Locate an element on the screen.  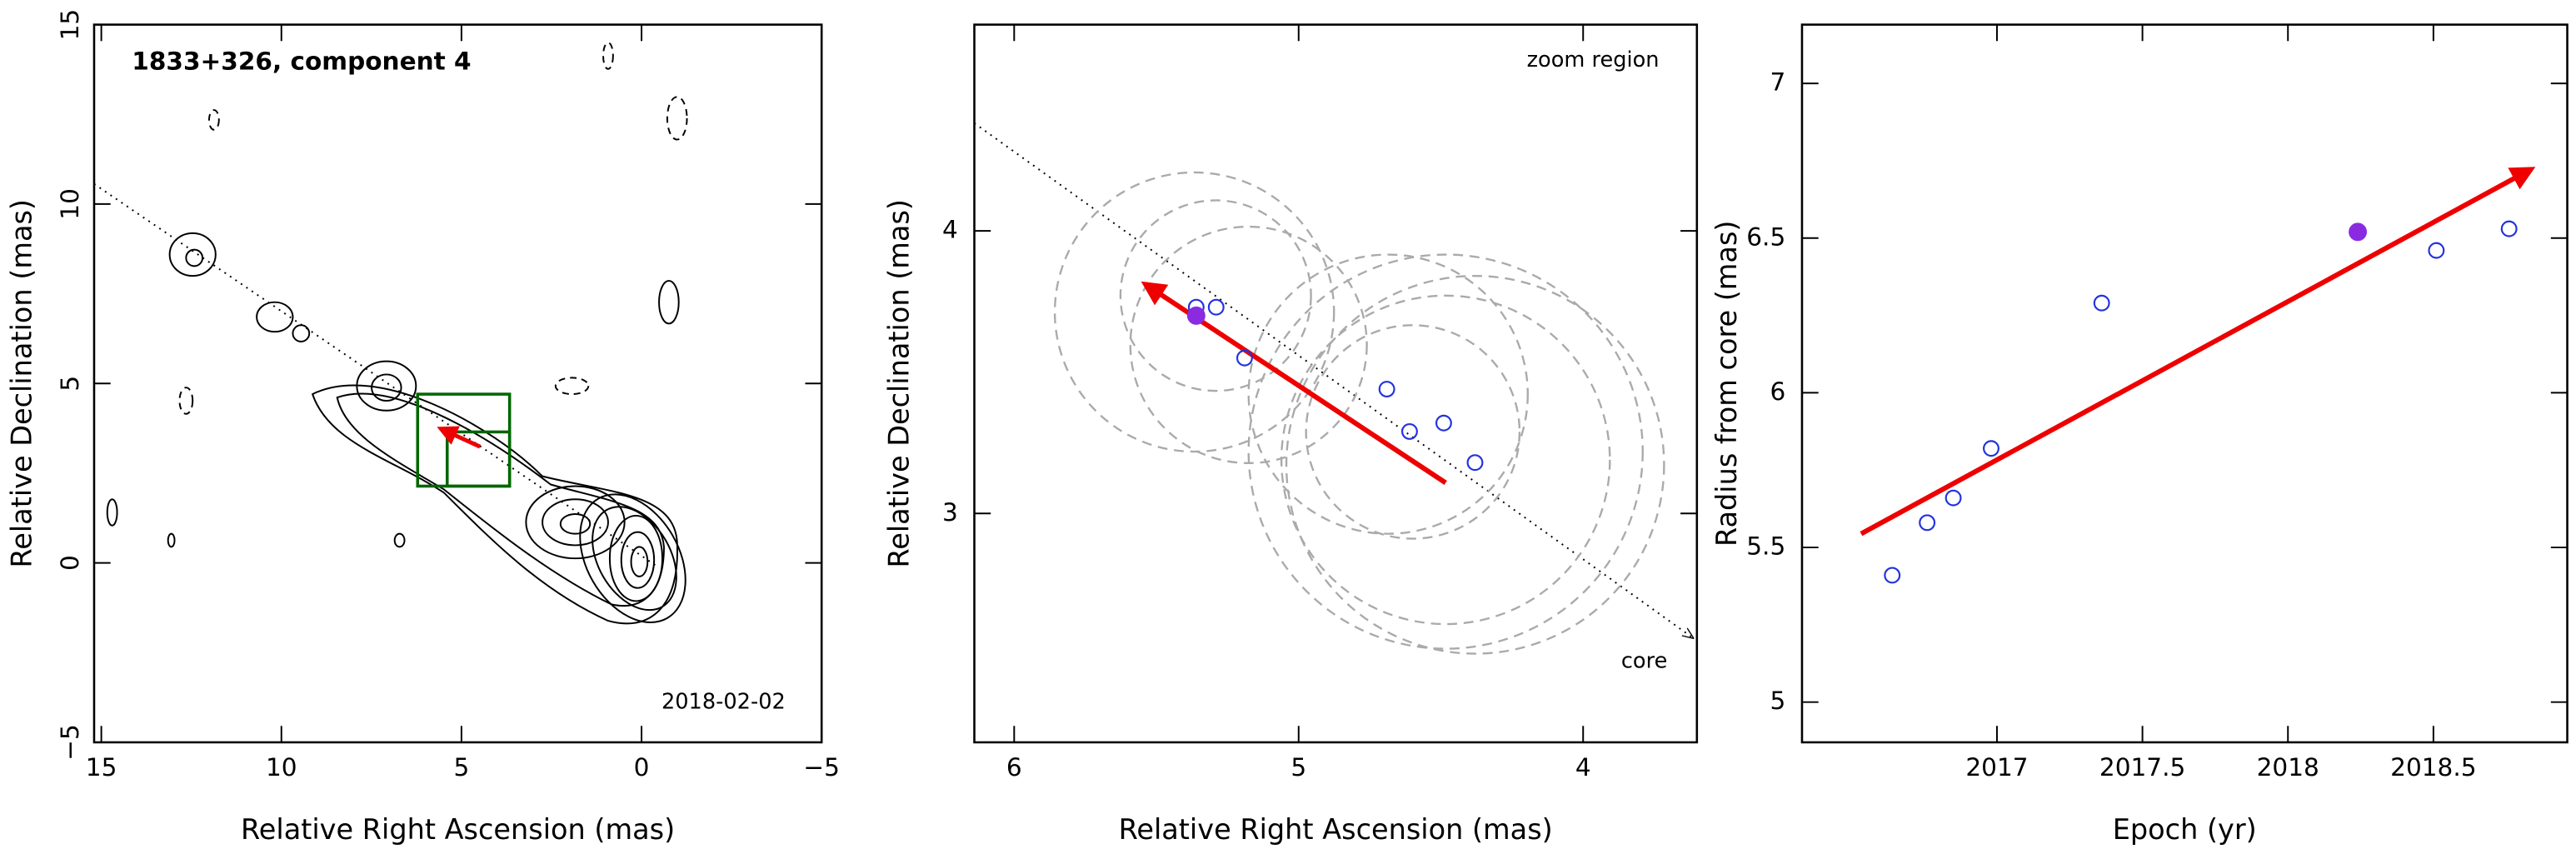
y-tick-label: 7 is located at coordinates (1777, 82).